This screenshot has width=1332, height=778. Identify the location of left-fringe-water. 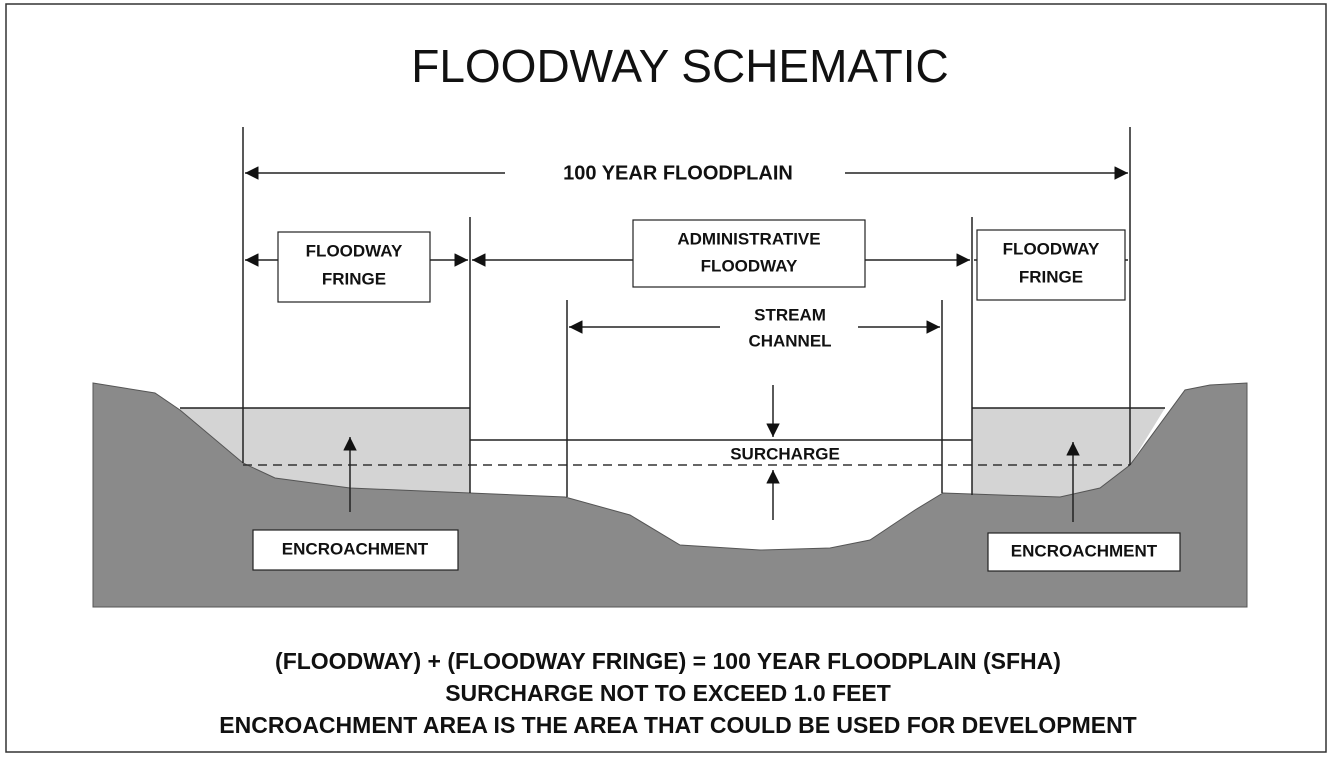
(325, 450).